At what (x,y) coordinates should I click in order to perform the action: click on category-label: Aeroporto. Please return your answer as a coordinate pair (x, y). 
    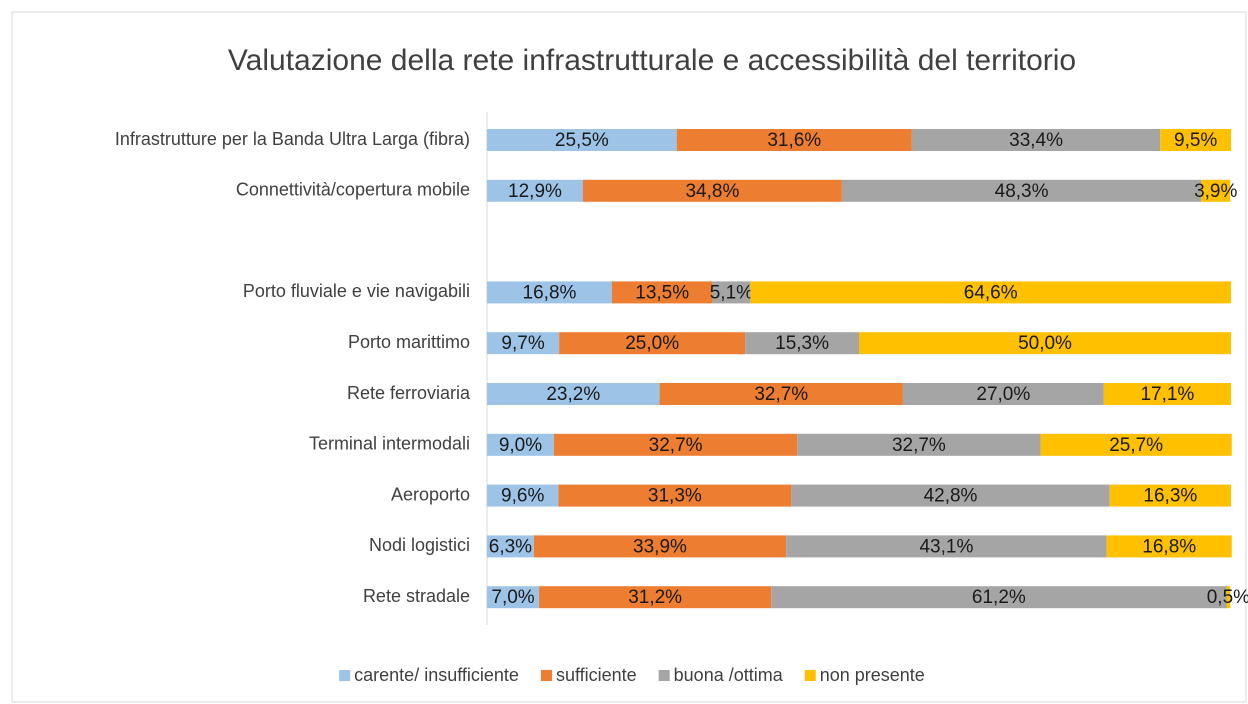
    Looking at the image, I should click on (430, 494).